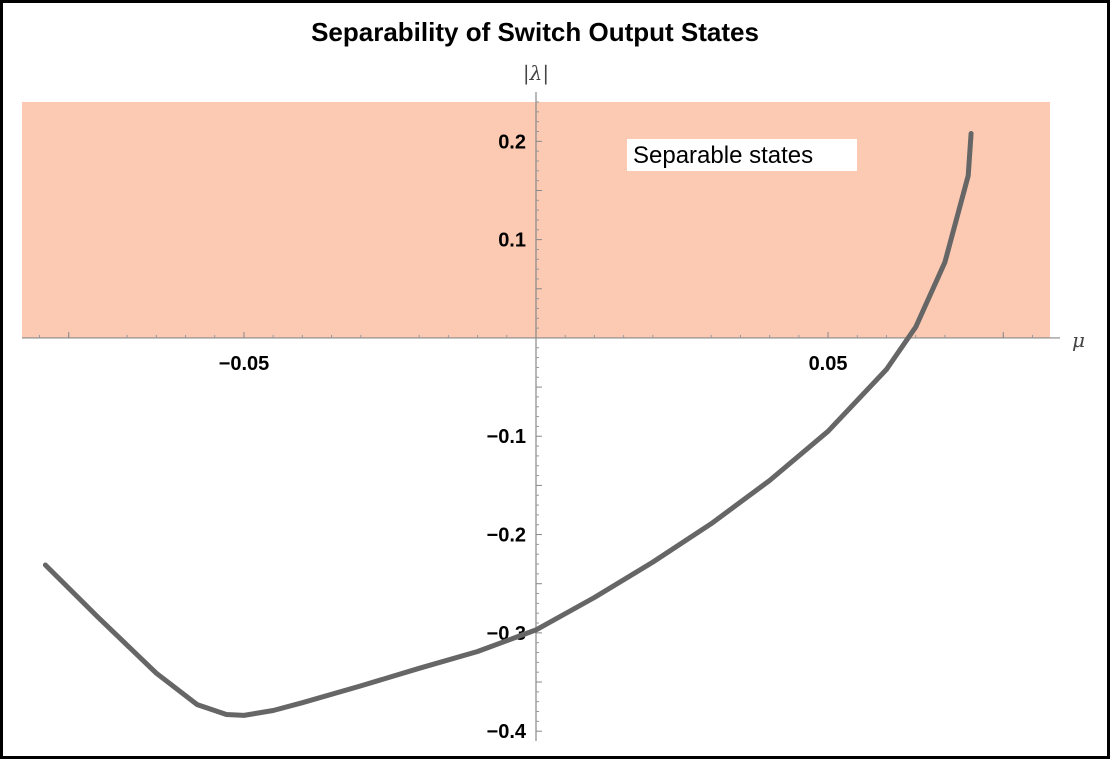  What do you see at coordinates (507, 732) in the screenshot?
I see `y-tick-label: −0.4` at bounding box center [507, 732].